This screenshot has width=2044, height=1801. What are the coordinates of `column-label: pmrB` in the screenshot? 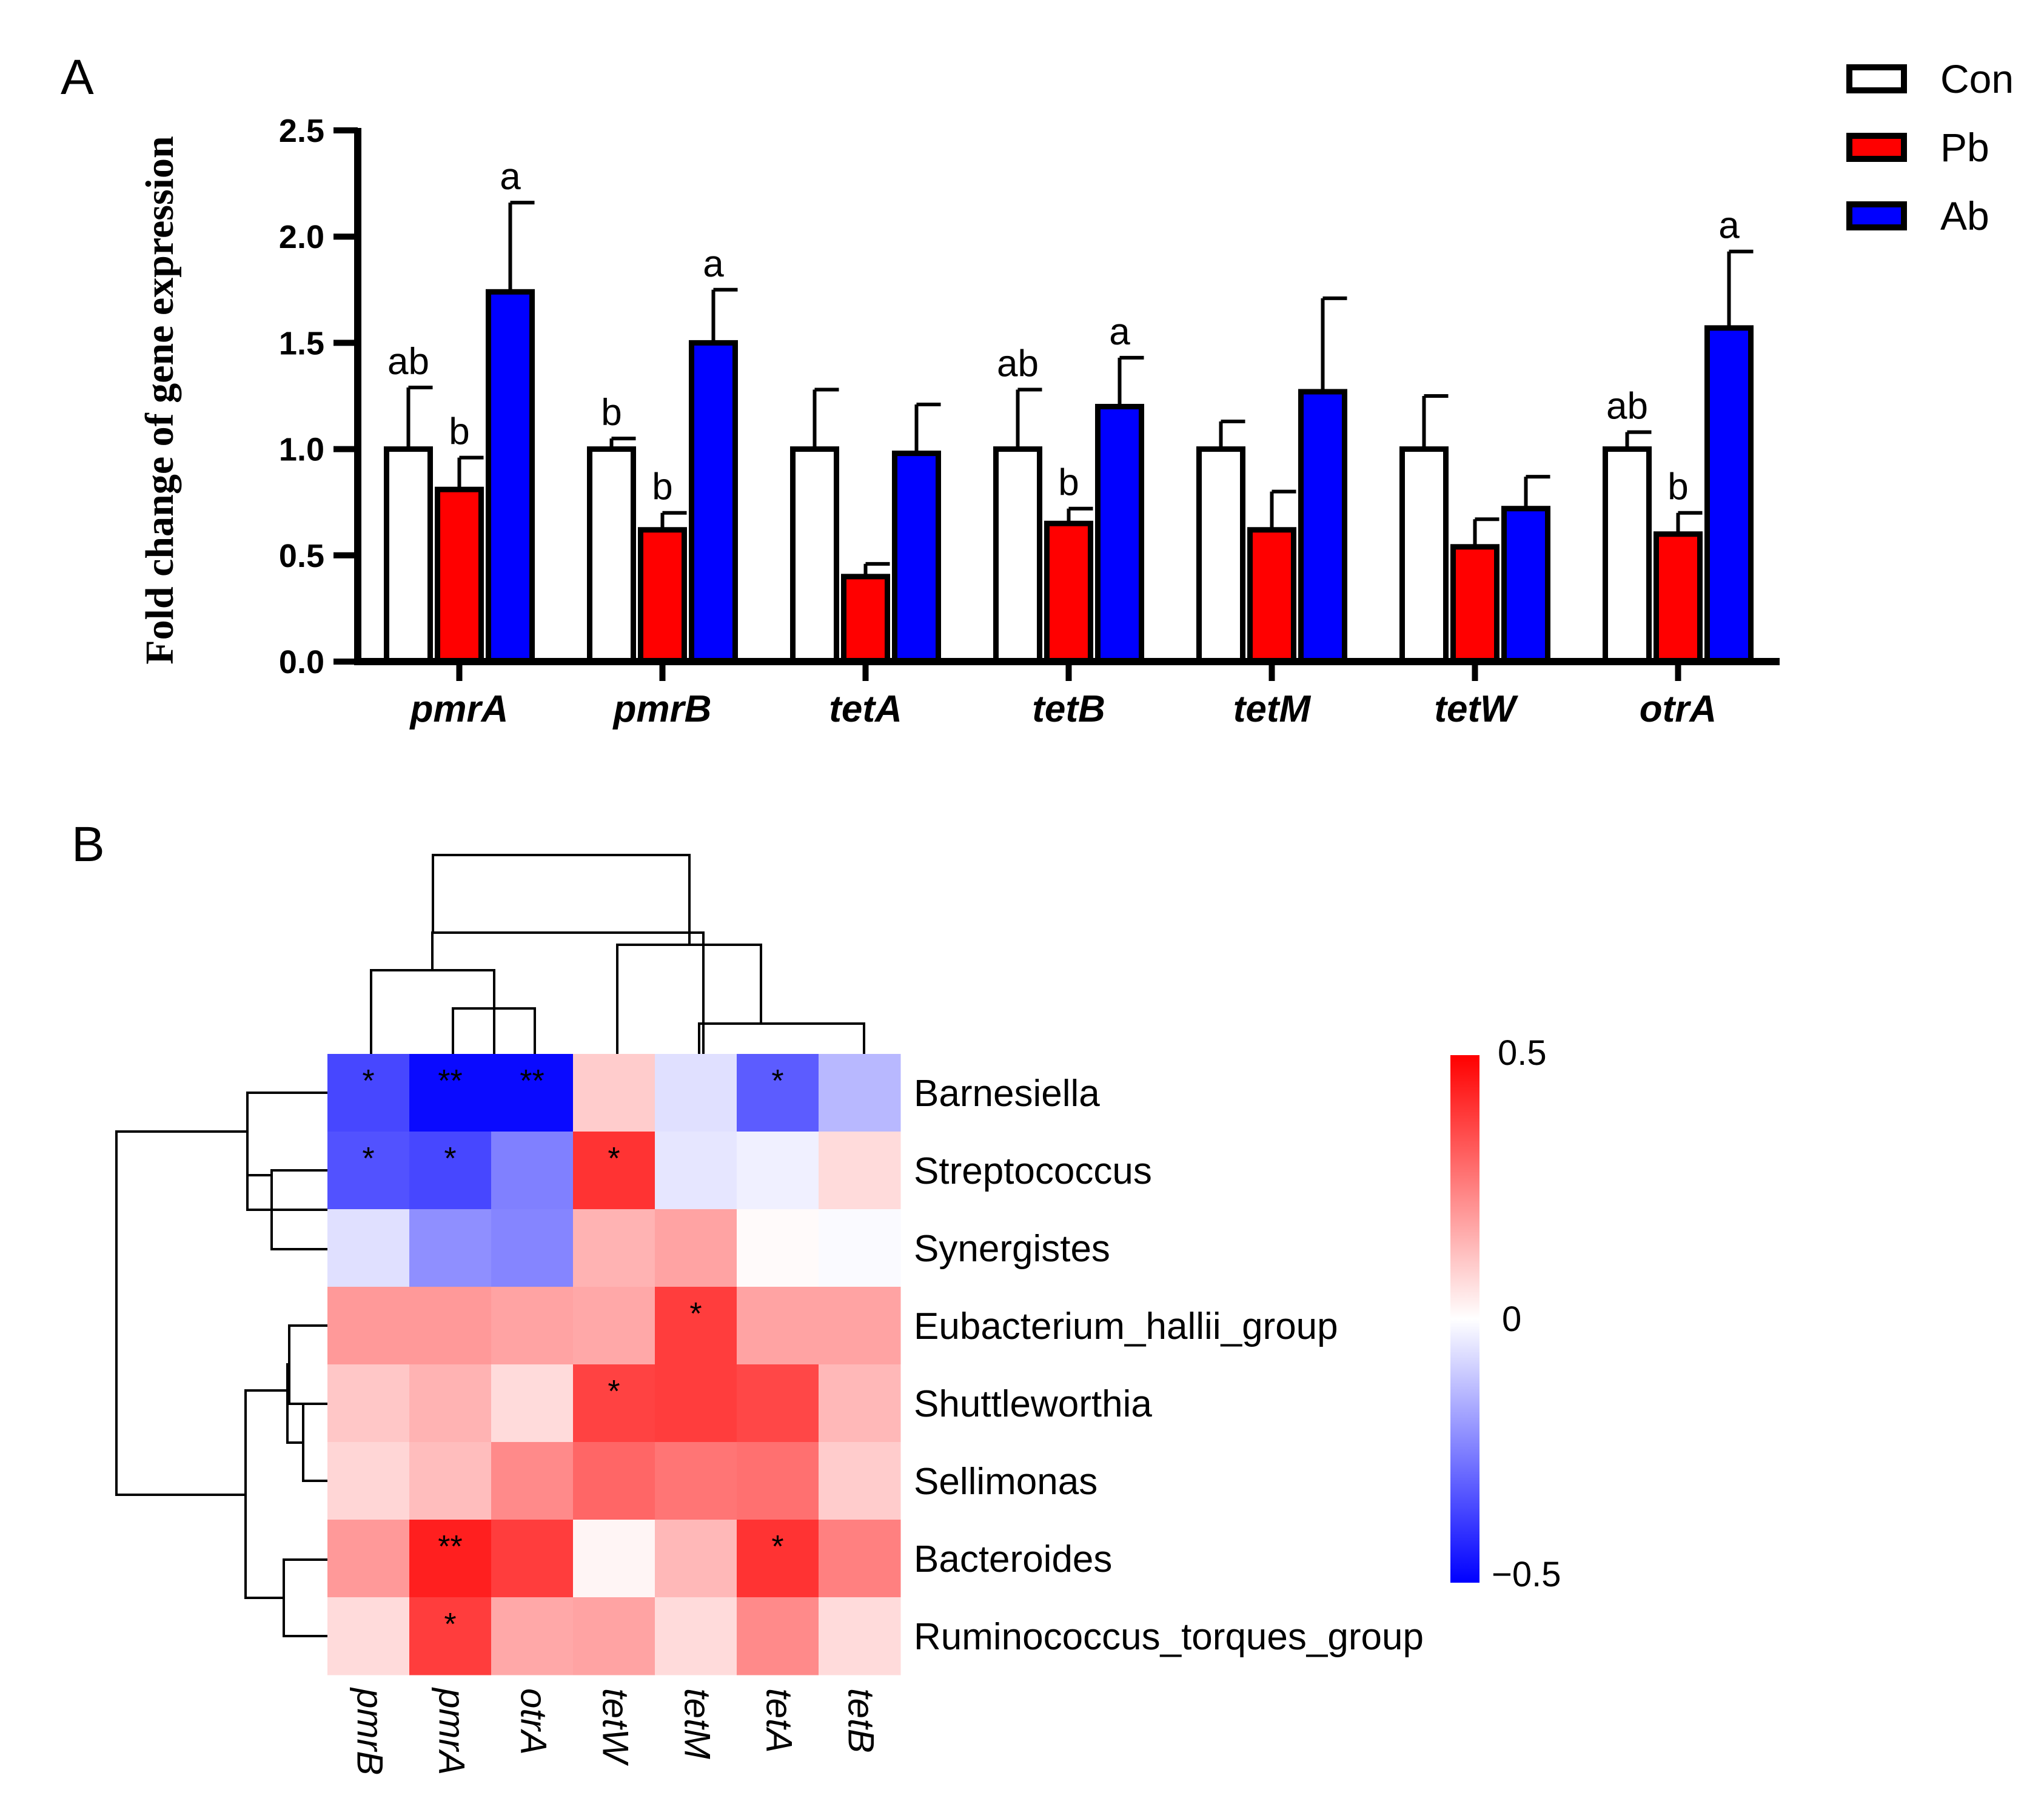 It's located at (370, 1731).